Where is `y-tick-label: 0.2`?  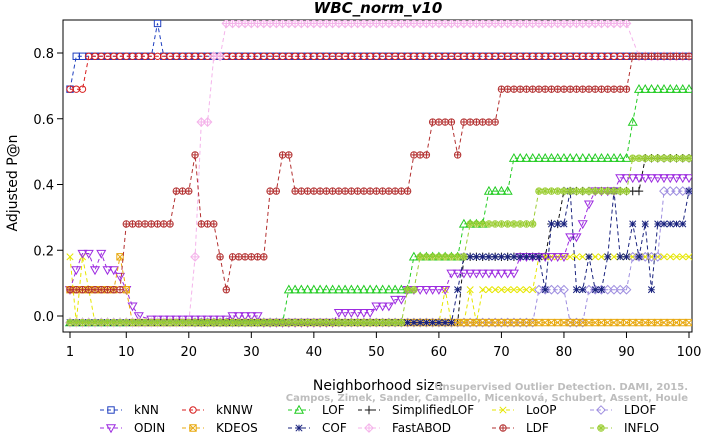 y-tick-label: 0.2 is located at coordinates (43, 251).